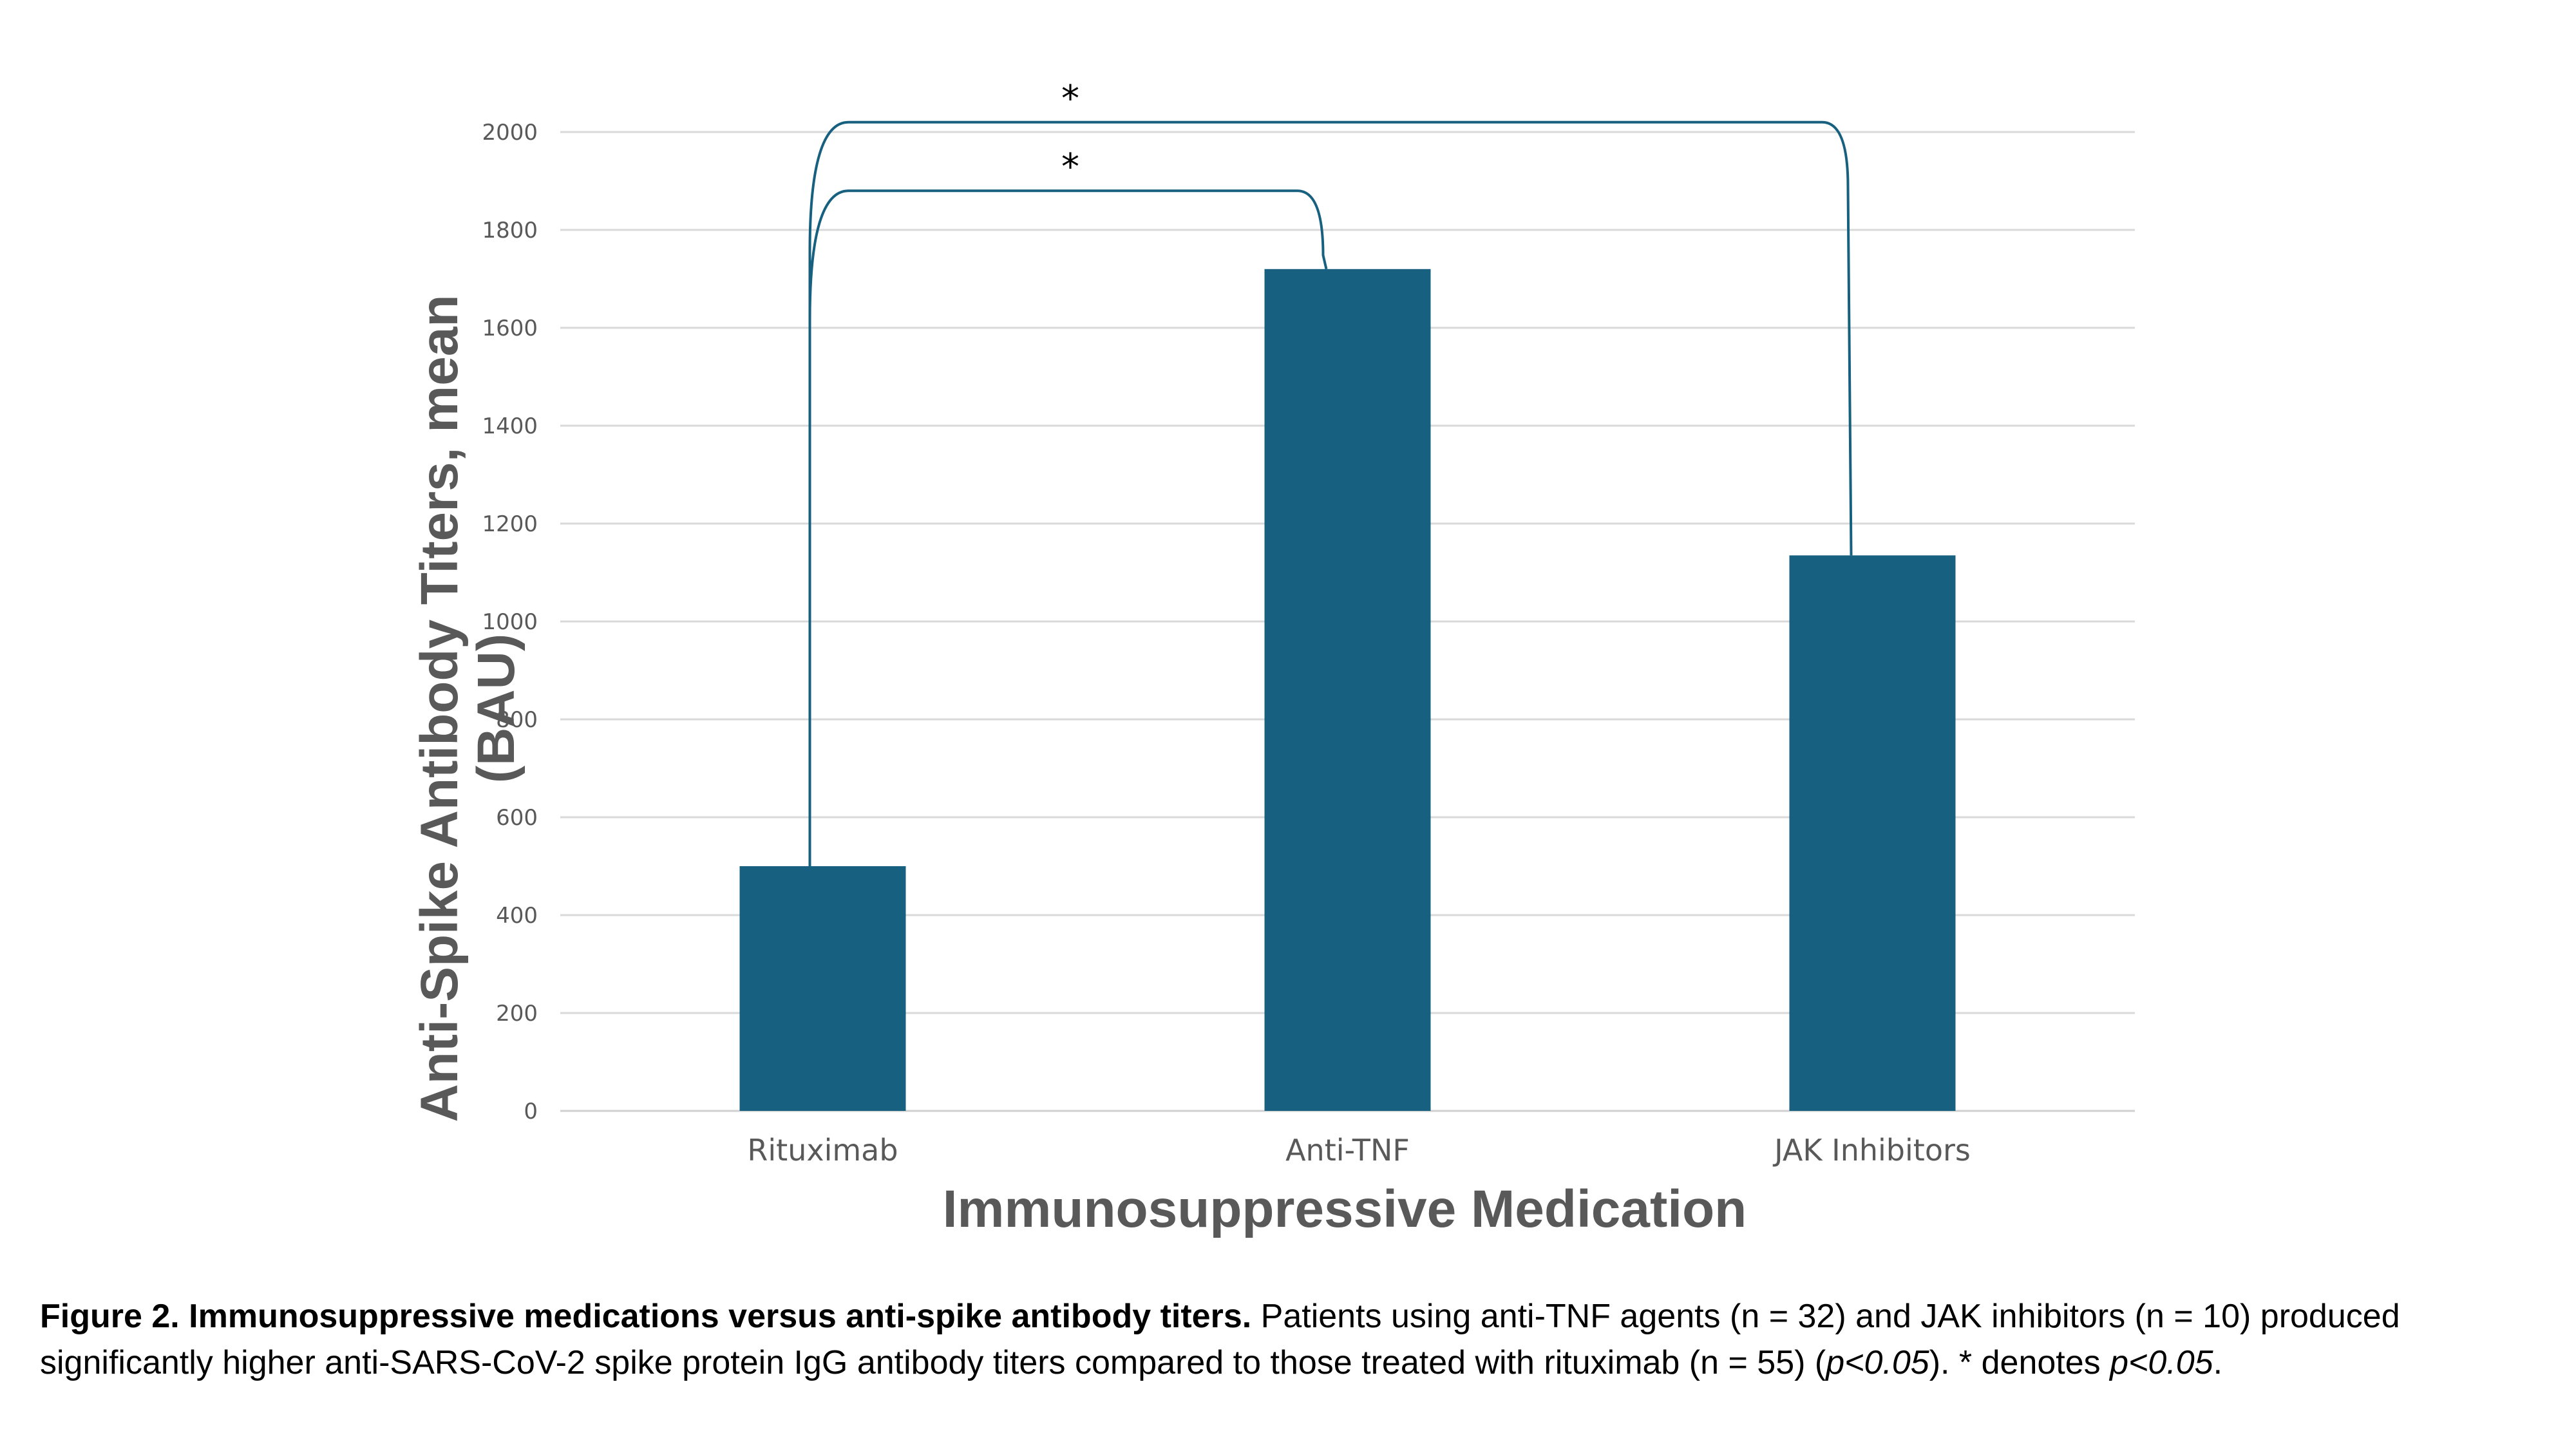 The width and height of the screenshot is (2576, 1449). Describe the element at coordinates (439, 709) in the screenshot. I see `y-axis-title-line-1: Anti-Spike Antibody Titers, mean` at that location.